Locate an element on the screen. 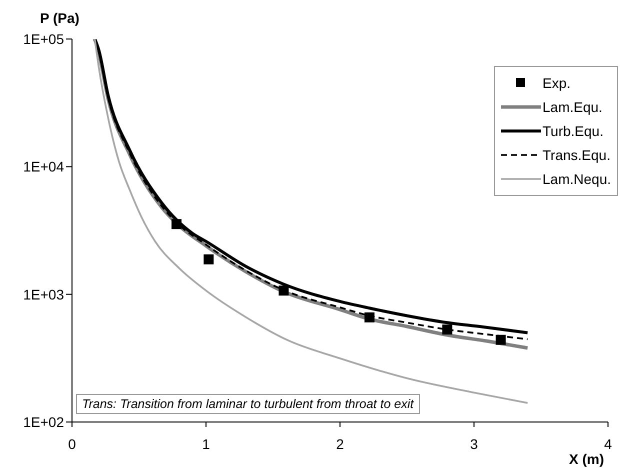 The width and height of the screenshot is (641, 470). legend-label: Lam.Equ. is located at coordinates (572, 107).